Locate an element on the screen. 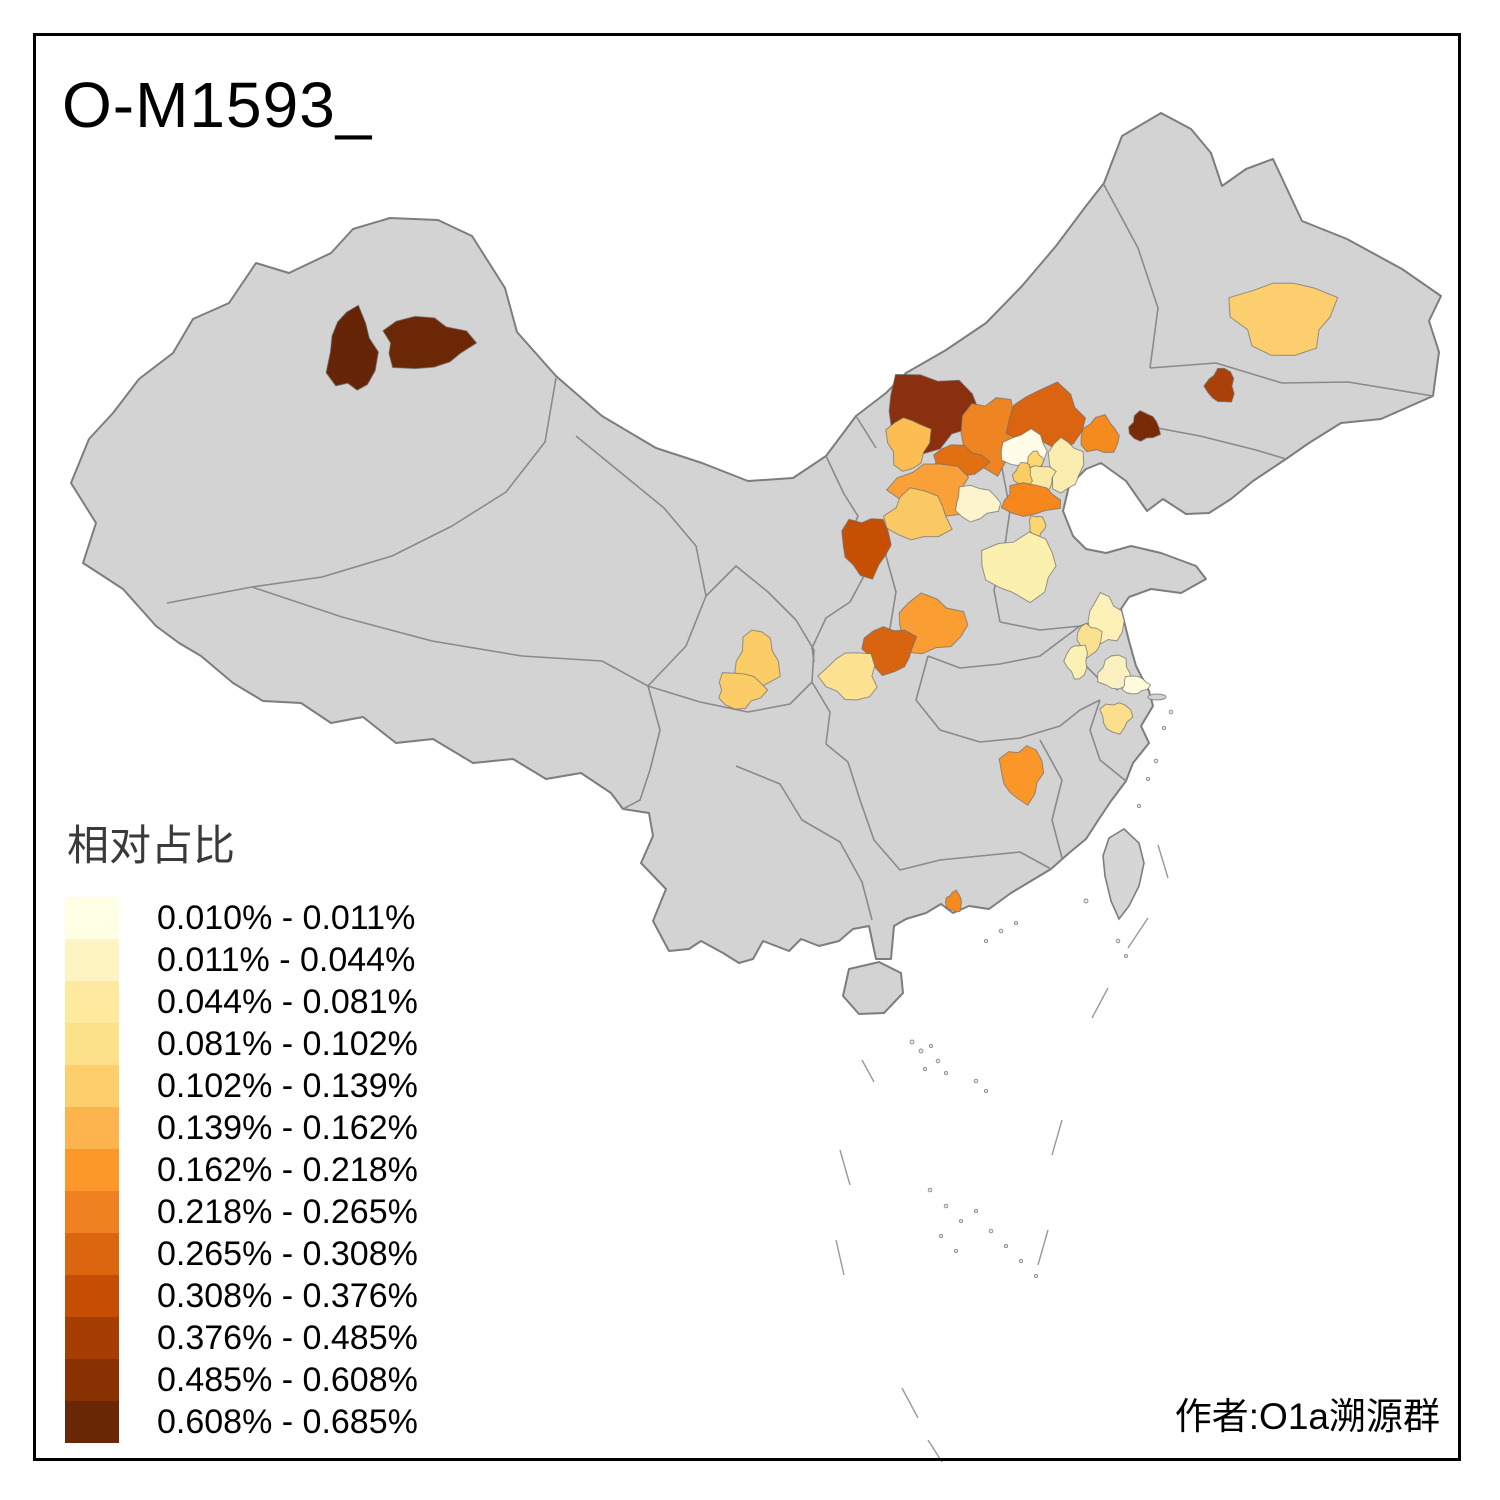  nine-dash-line is located at coordinates (1002, 1153).